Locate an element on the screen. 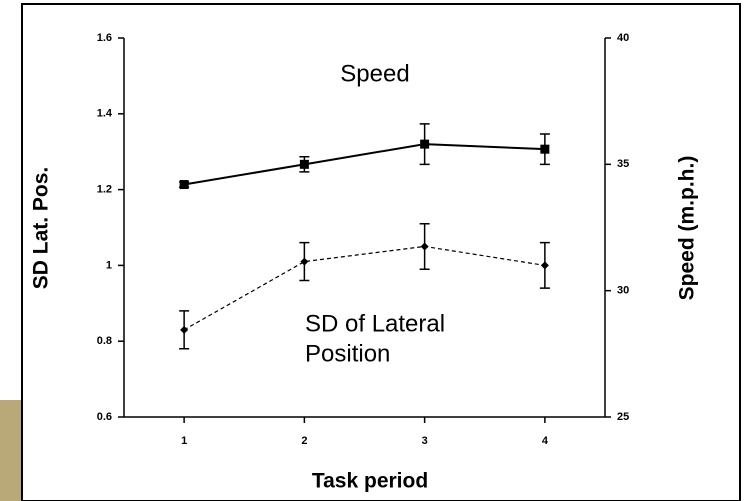 The height and width of the screenshot is (501, 747). annotation: Position is located at coordinates (347, 353).